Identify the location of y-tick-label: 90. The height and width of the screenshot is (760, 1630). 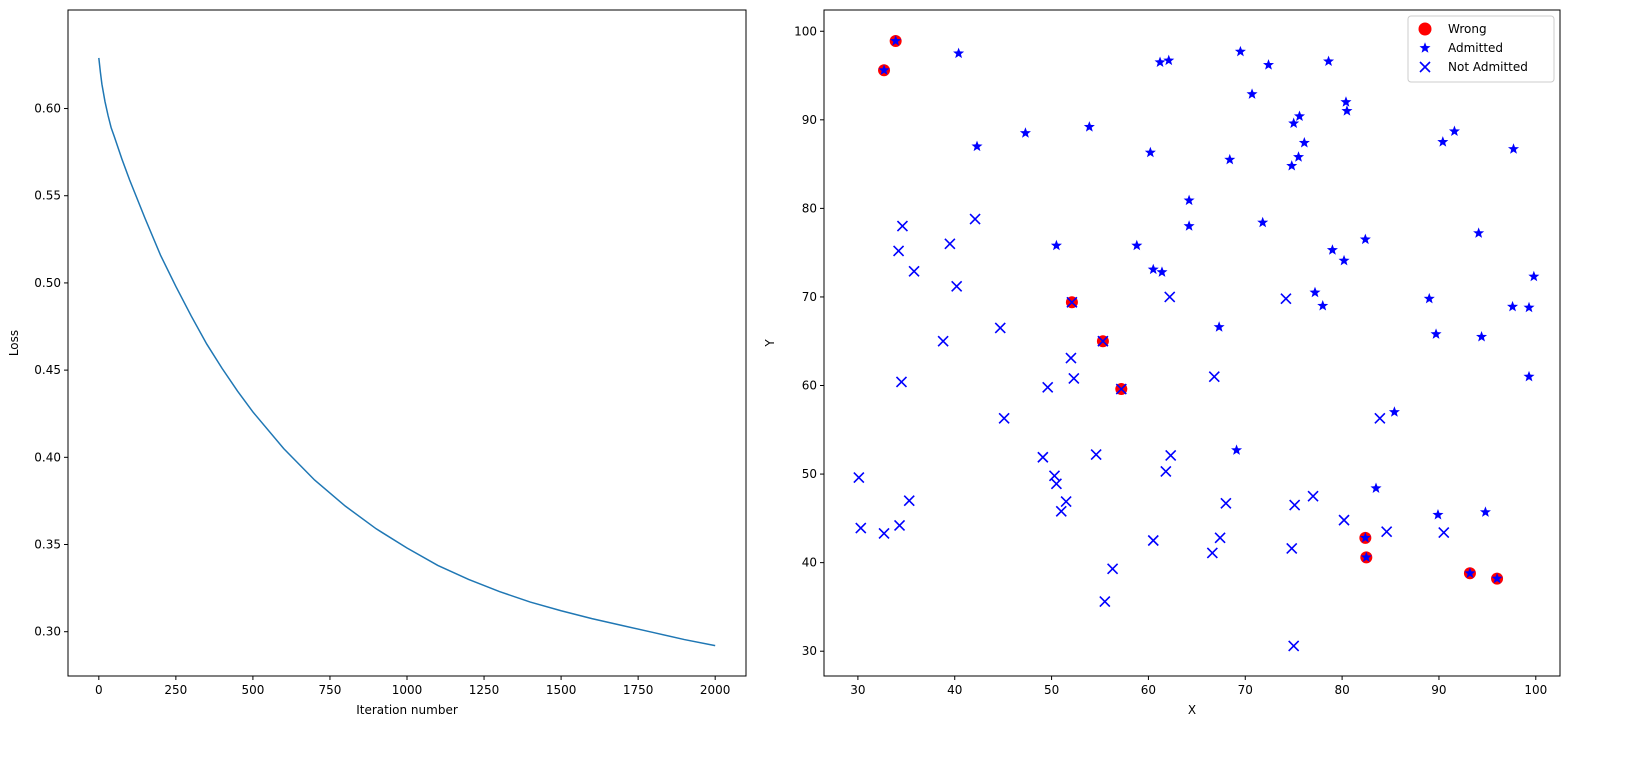
(809, 120).